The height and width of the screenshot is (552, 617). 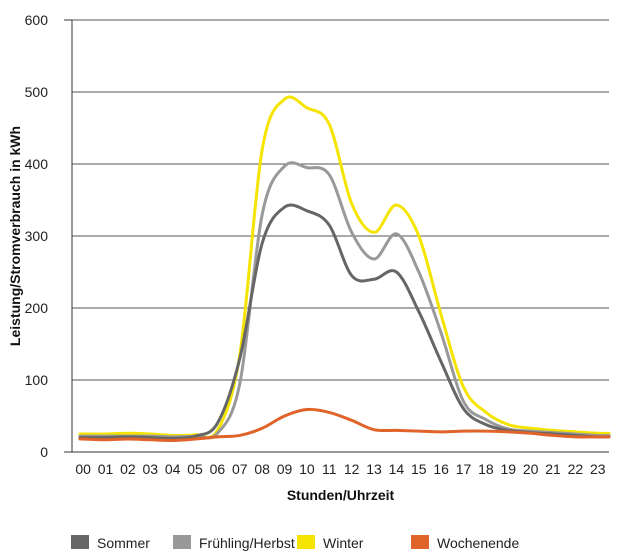 I want to click on legend-label-fr-hling-herbst: Frühling/Herbst, so click(x=247, y=543).